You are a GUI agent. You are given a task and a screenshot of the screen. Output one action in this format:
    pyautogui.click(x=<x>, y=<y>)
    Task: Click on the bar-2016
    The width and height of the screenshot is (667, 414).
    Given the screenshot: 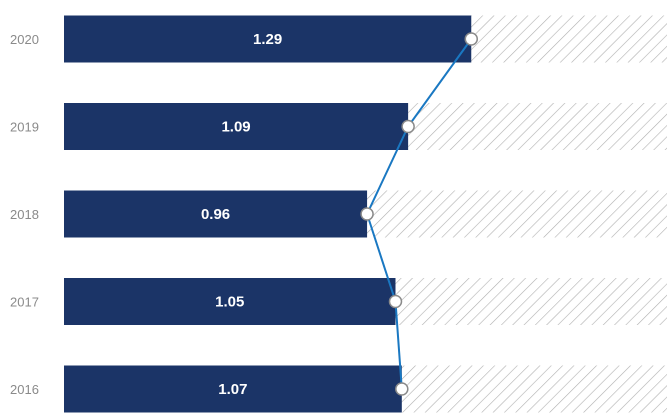 What is the action you would take?
    pyautogui.click(x=233, y=389)
    